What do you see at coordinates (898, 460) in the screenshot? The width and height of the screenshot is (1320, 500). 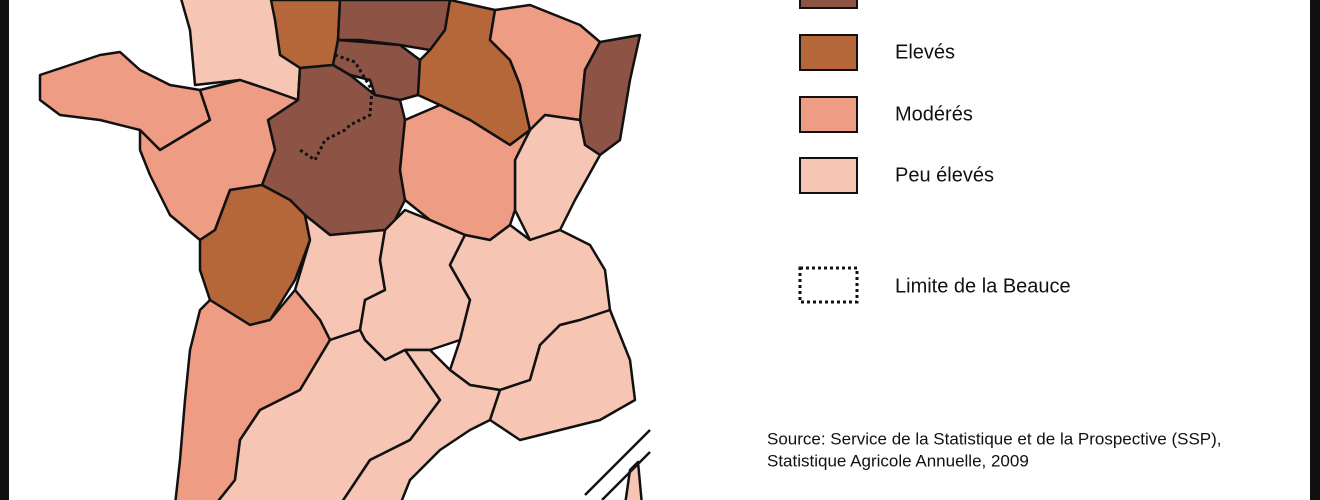 I see `source-line: Statistique Agricole Annuelle, 2009` at bounding box center [898, 460].